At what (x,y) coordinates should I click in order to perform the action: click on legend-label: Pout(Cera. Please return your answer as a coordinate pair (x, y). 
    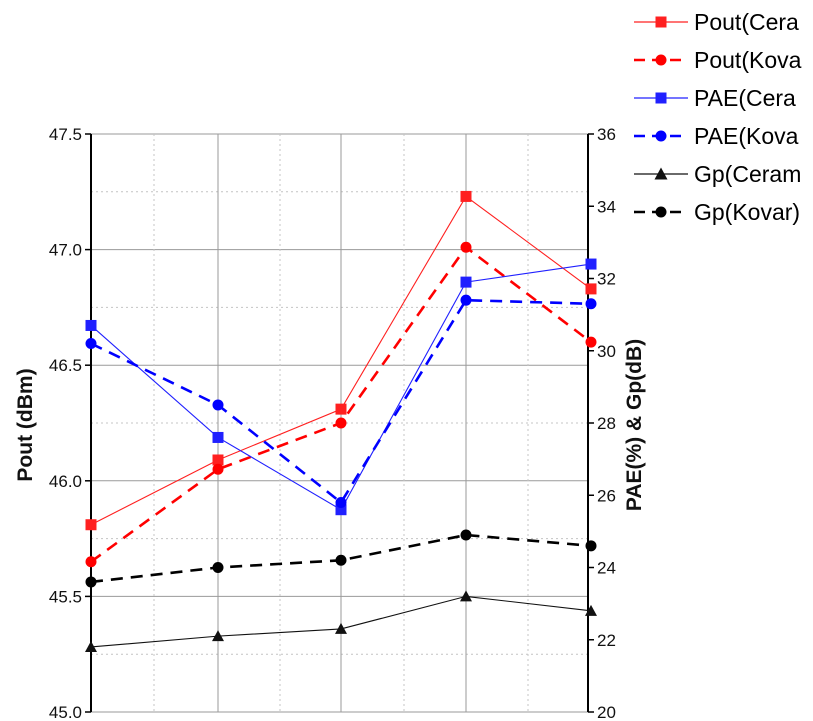
    Looking at the image, I should click on (746, 22).